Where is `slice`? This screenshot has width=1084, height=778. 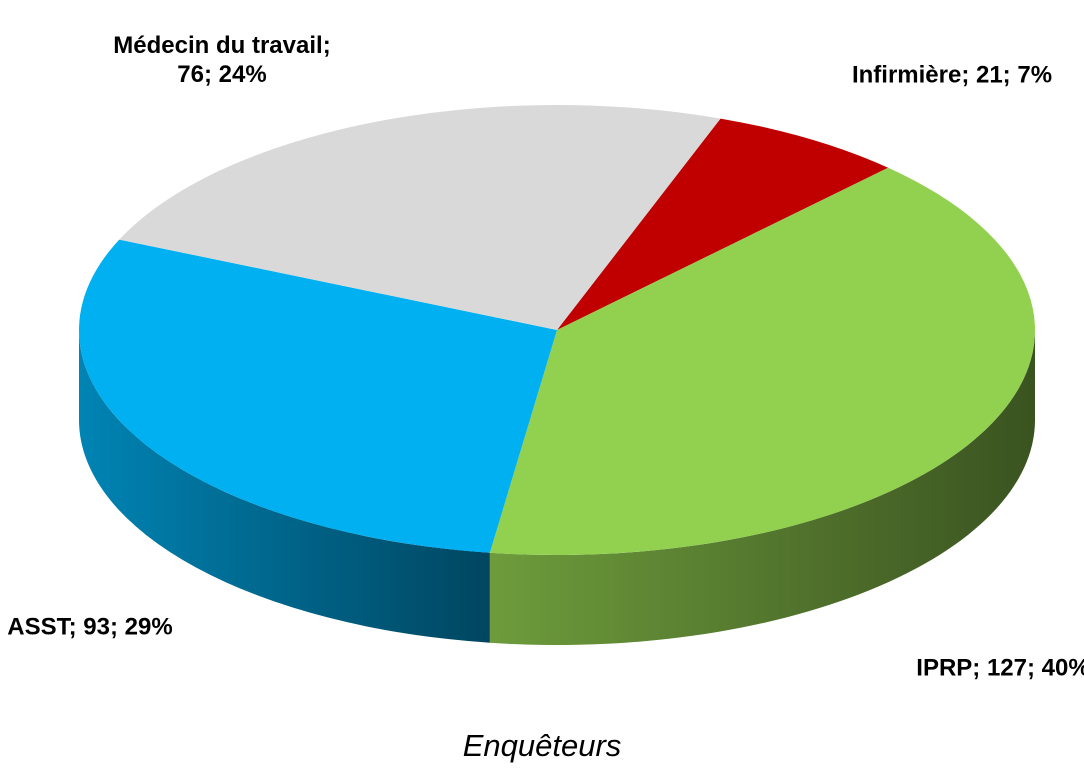 slice is located at coordinates (723, 224).